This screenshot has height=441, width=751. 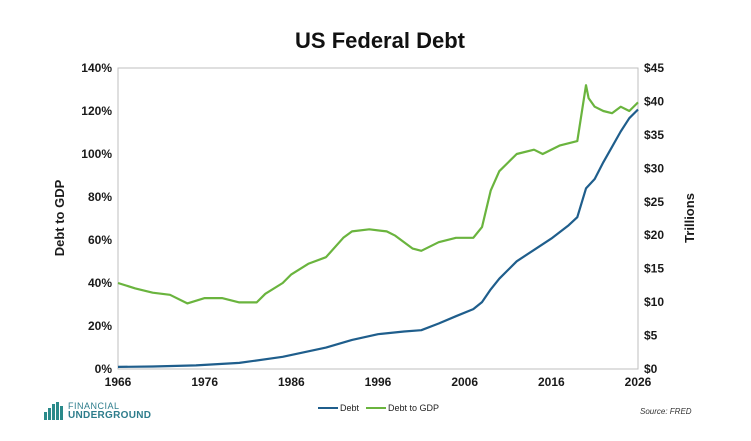 What do you see at coordinates (54, 411) in the screenshot?
I see `logo-bars-icon` at bounding box center [54, 411].